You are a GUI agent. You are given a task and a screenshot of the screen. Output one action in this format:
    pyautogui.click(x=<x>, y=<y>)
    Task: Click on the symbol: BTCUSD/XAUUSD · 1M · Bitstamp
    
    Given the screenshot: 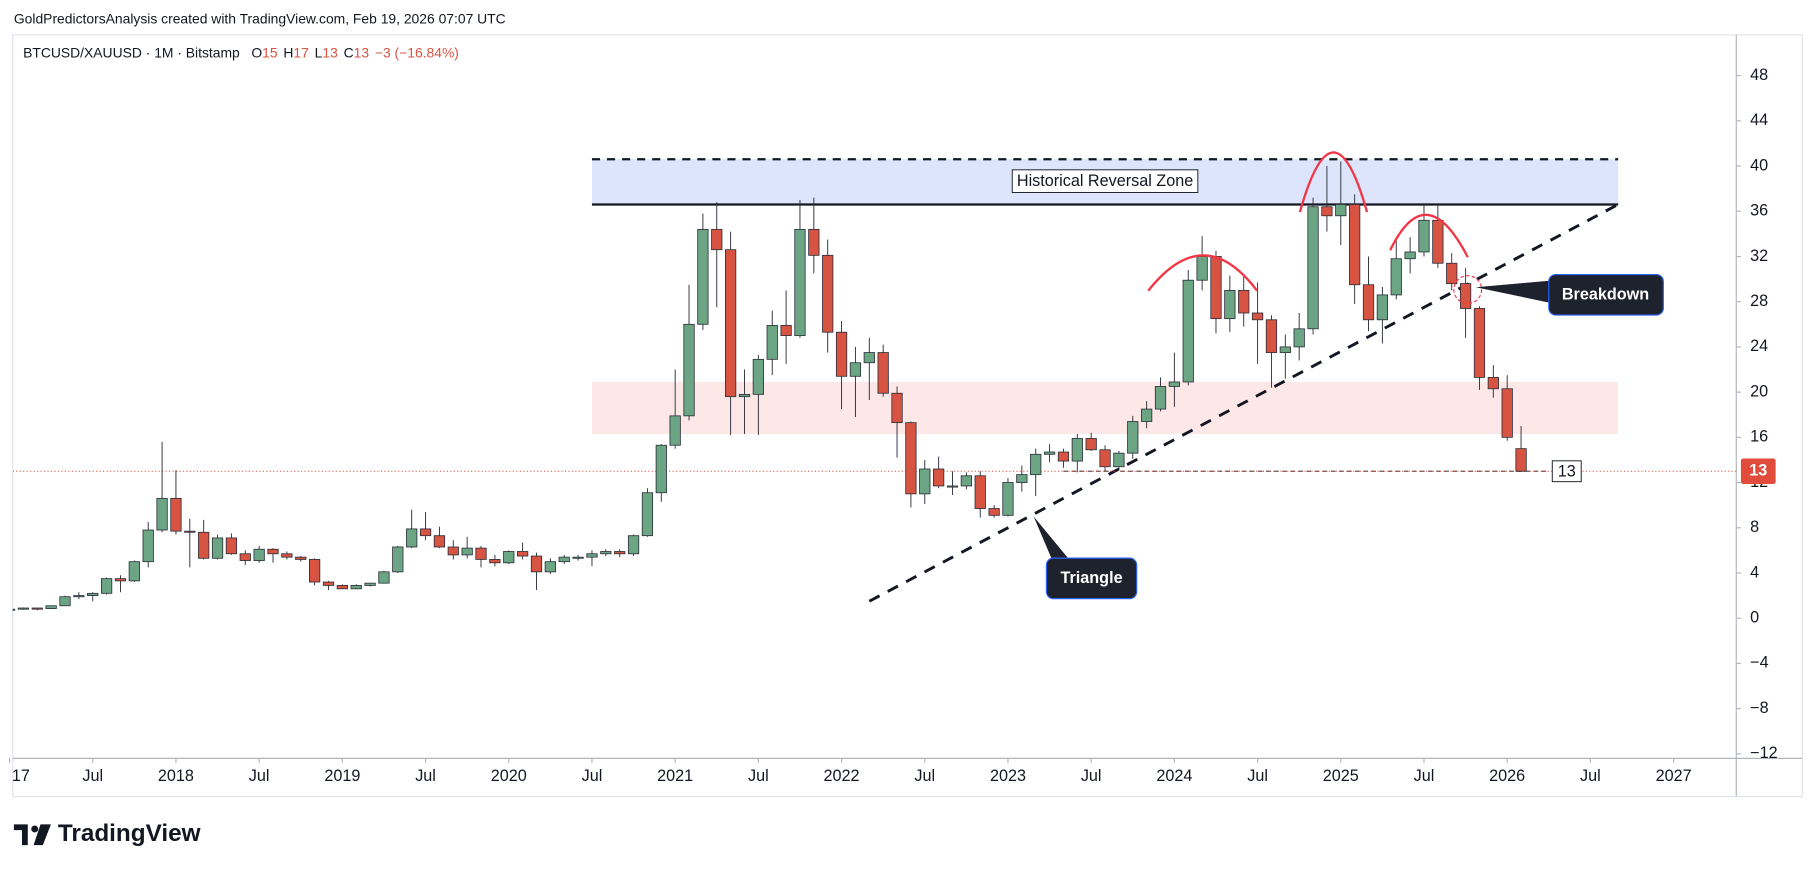 What is the action you would take?
    pyautogui.click(x=131, y=52)
    